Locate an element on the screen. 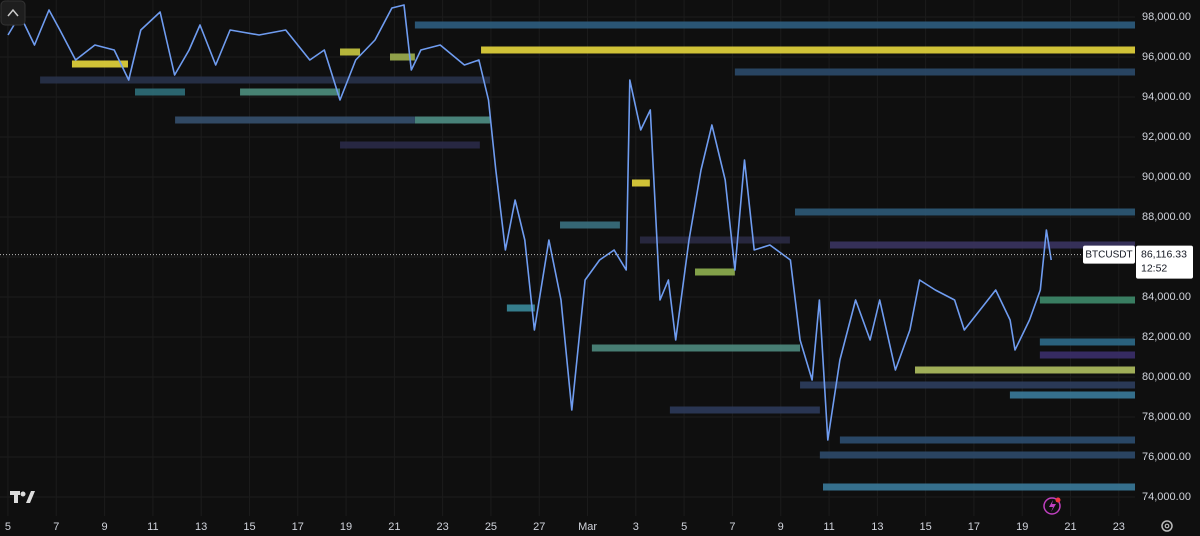 The height and width of the screenshot is (536, 1200). y-tick-label: 96,000.00 is located at coordinates (1166, 57).